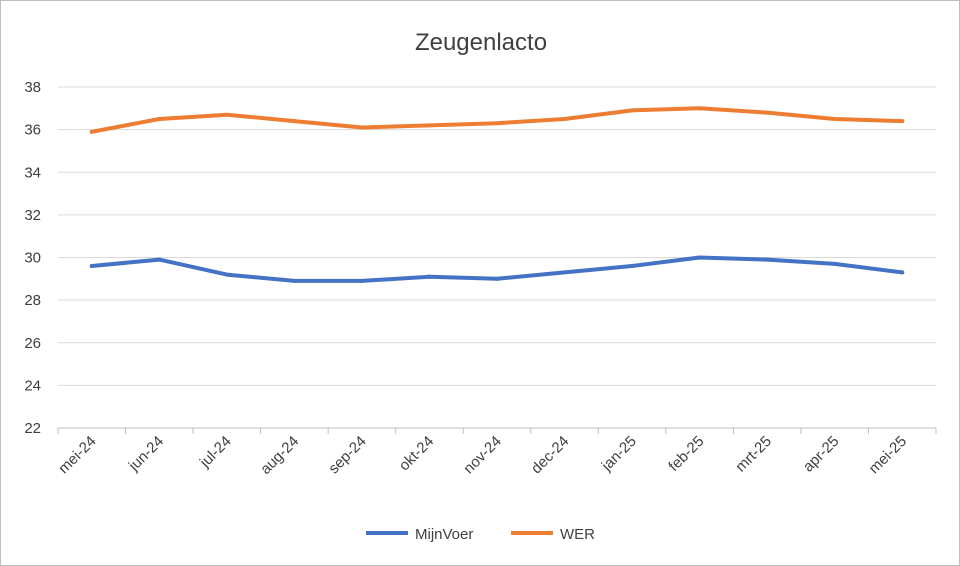 Image resolution: width=960 pixels, height=566 pixels. I want to click on y-tick-label: 24, so click(32, 385).